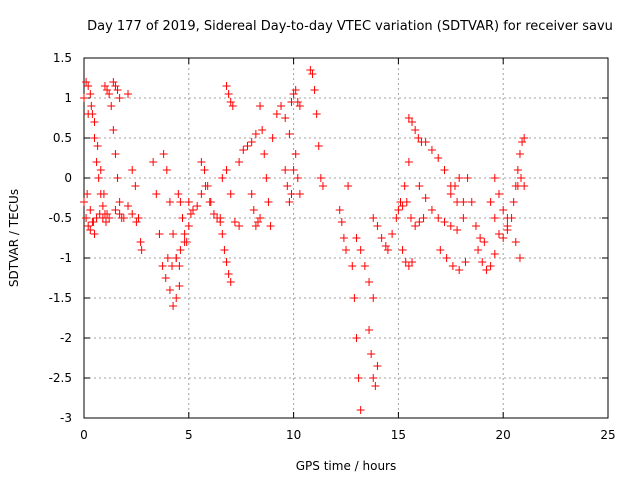  Describe the element at coordinates (293, 435) in the screenshot. I see `x-tick-label: 10` at that location.